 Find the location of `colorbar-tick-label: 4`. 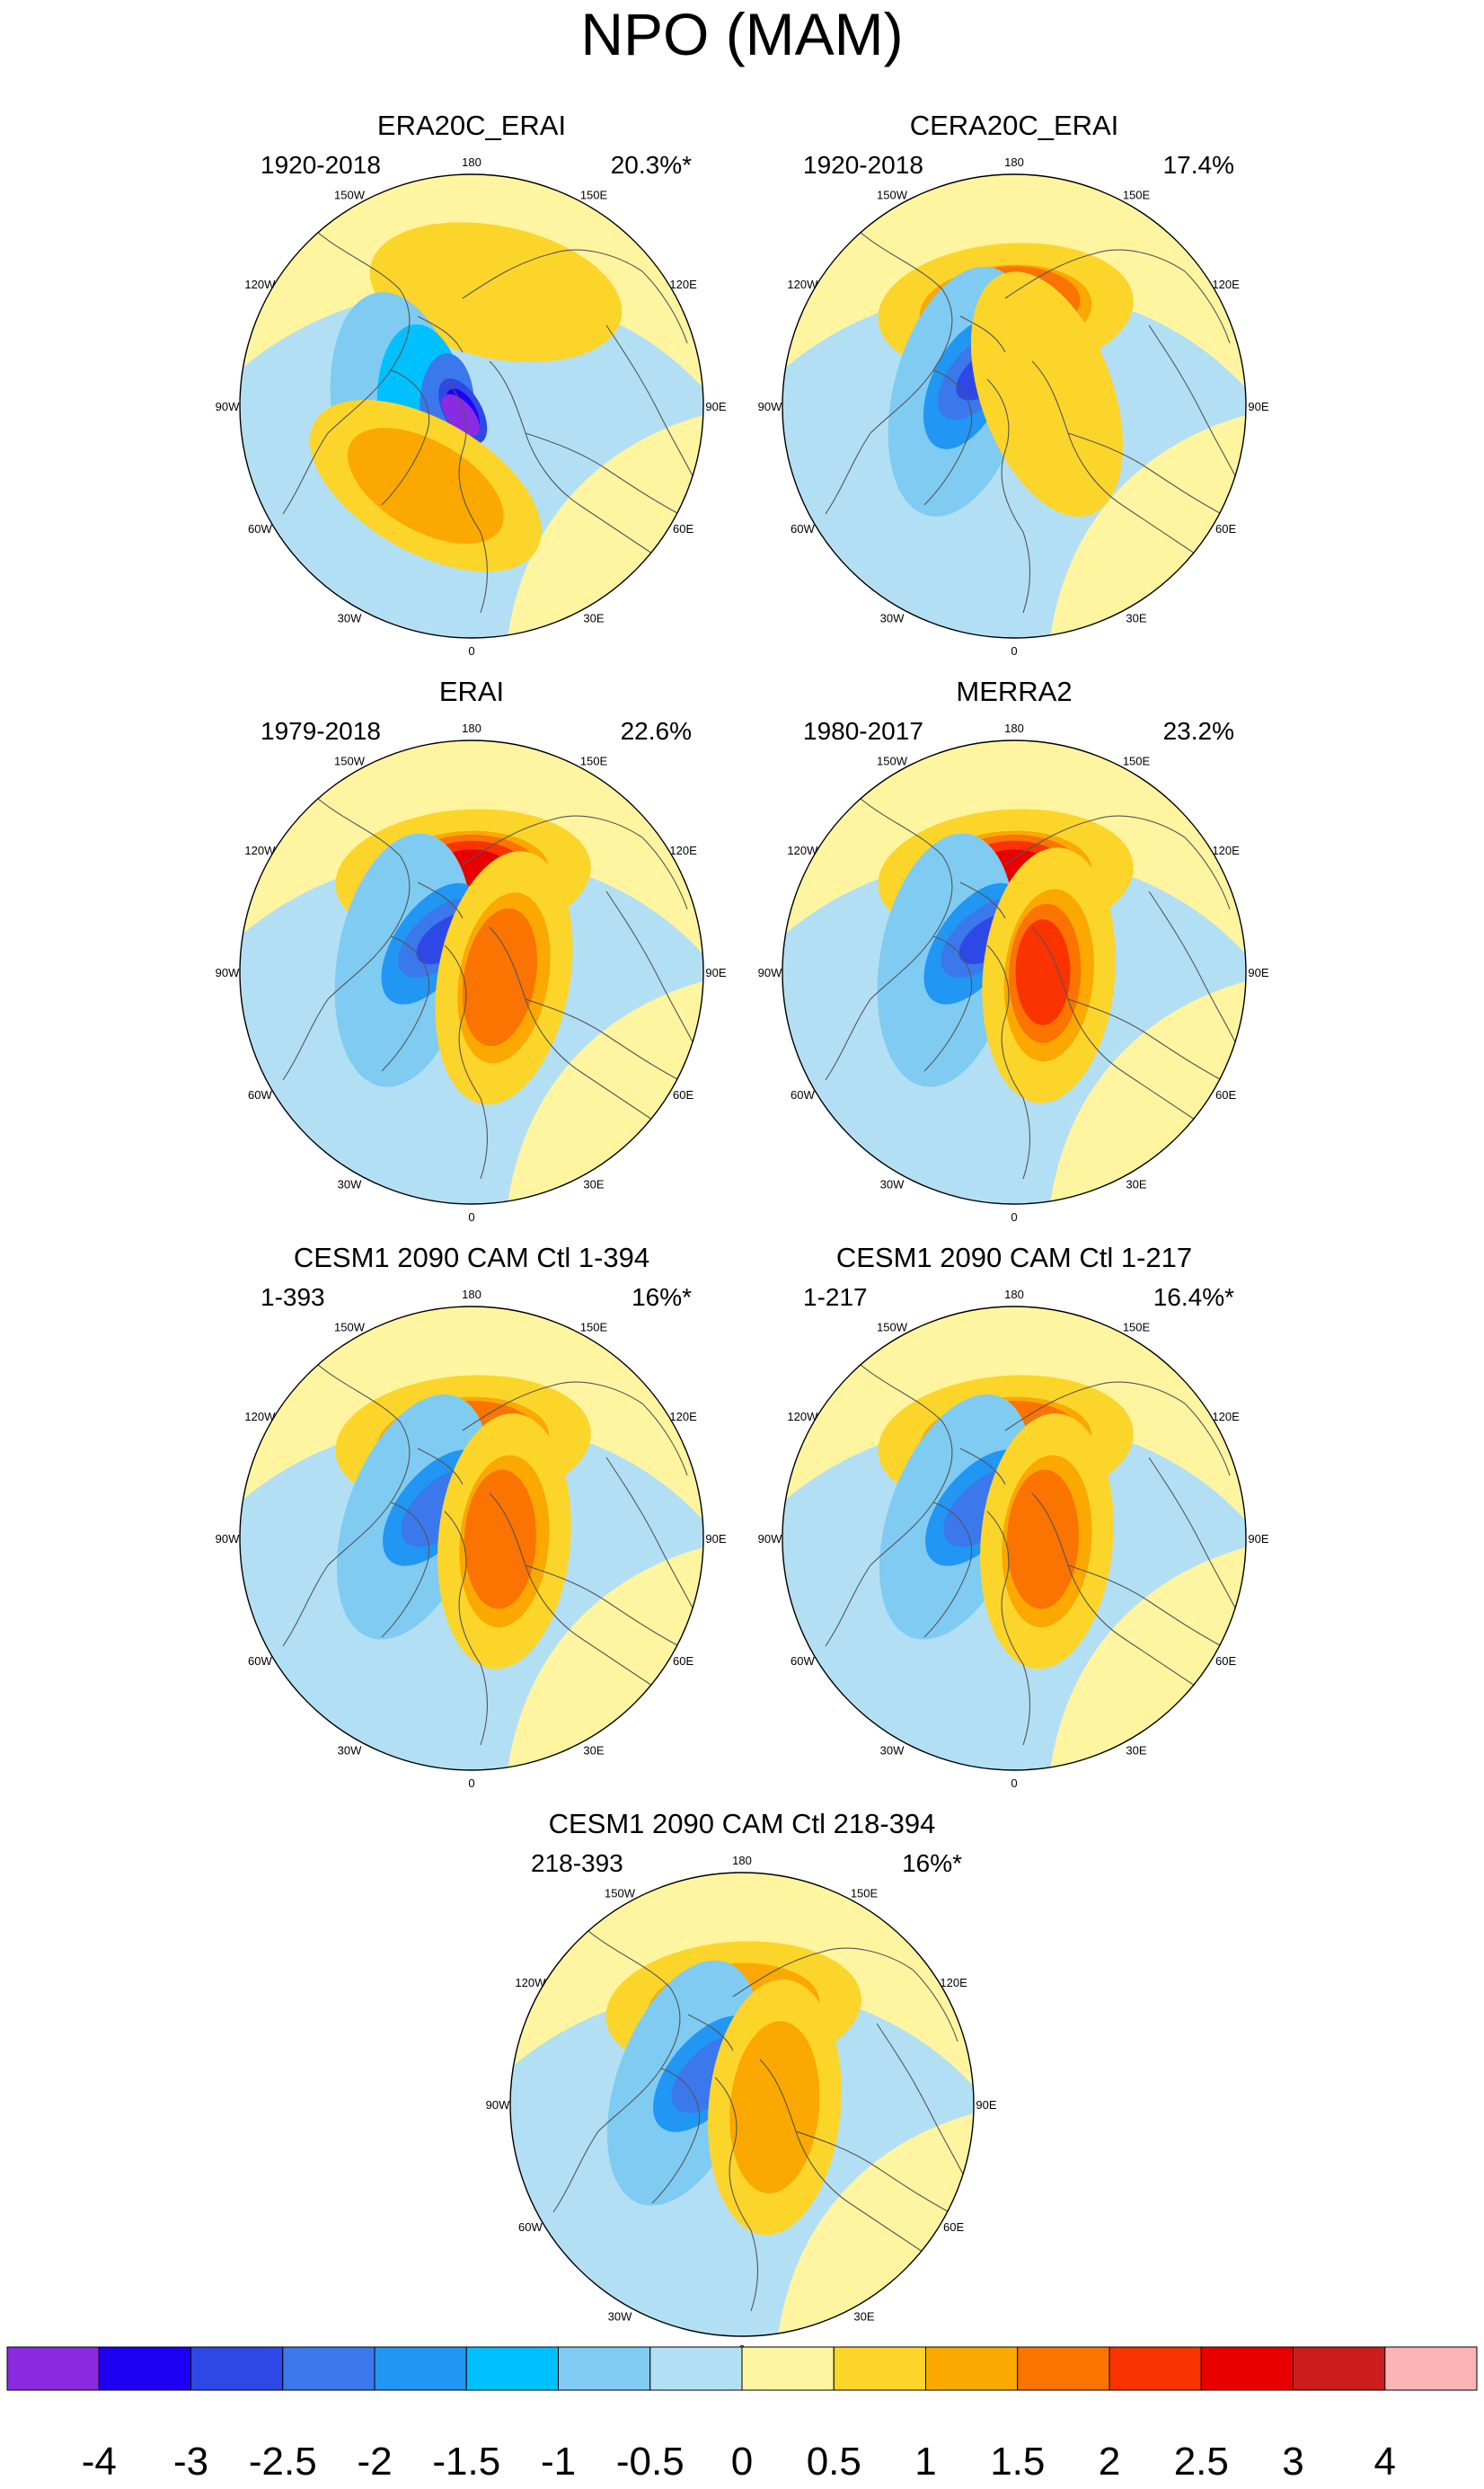

colorbar-tick-label: 4 is located at coordinates (1385, 2462).